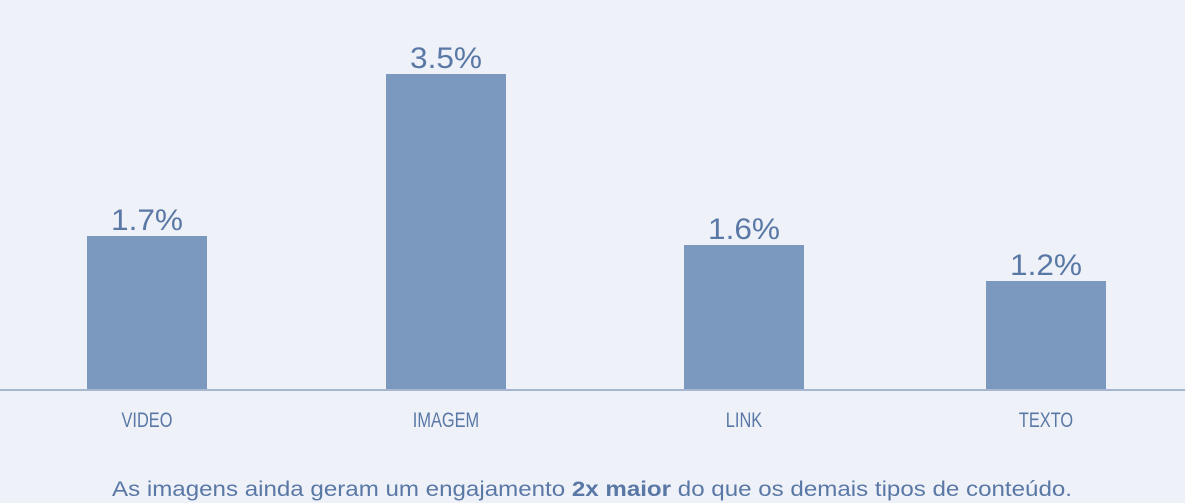 The height and width of the screenshot is (503, 1185). I want to click on category-label: TEXTO, so click(1046, 419).